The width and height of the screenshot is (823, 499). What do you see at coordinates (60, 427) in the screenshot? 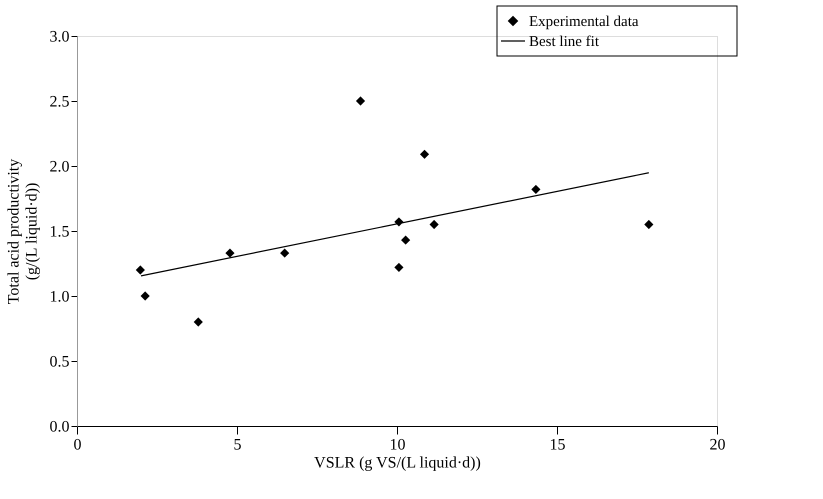
I see `y-tick-label: 0.0` at bounding box center [60, 427].